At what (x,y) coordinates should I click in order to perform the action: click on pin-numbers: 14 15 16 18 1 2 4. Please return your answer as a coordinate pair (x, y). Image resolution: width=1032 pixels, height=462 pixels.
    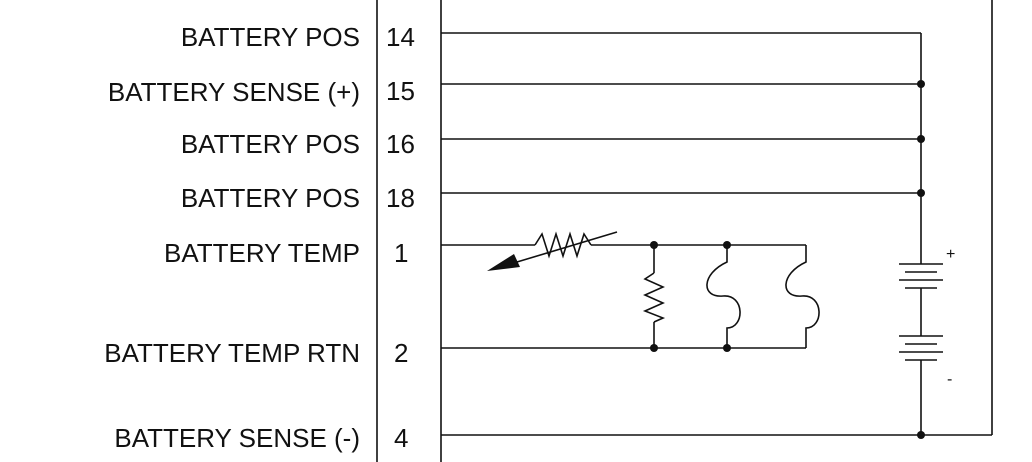
    Looking at the image, I should click on (400, 237).